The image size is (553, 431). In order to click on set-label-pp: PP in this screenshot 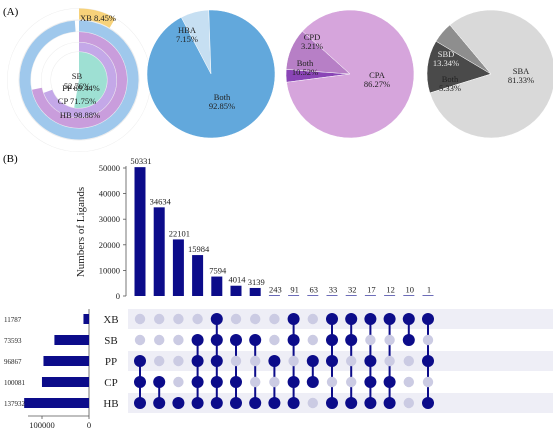, I will do `click(111, 362)`.